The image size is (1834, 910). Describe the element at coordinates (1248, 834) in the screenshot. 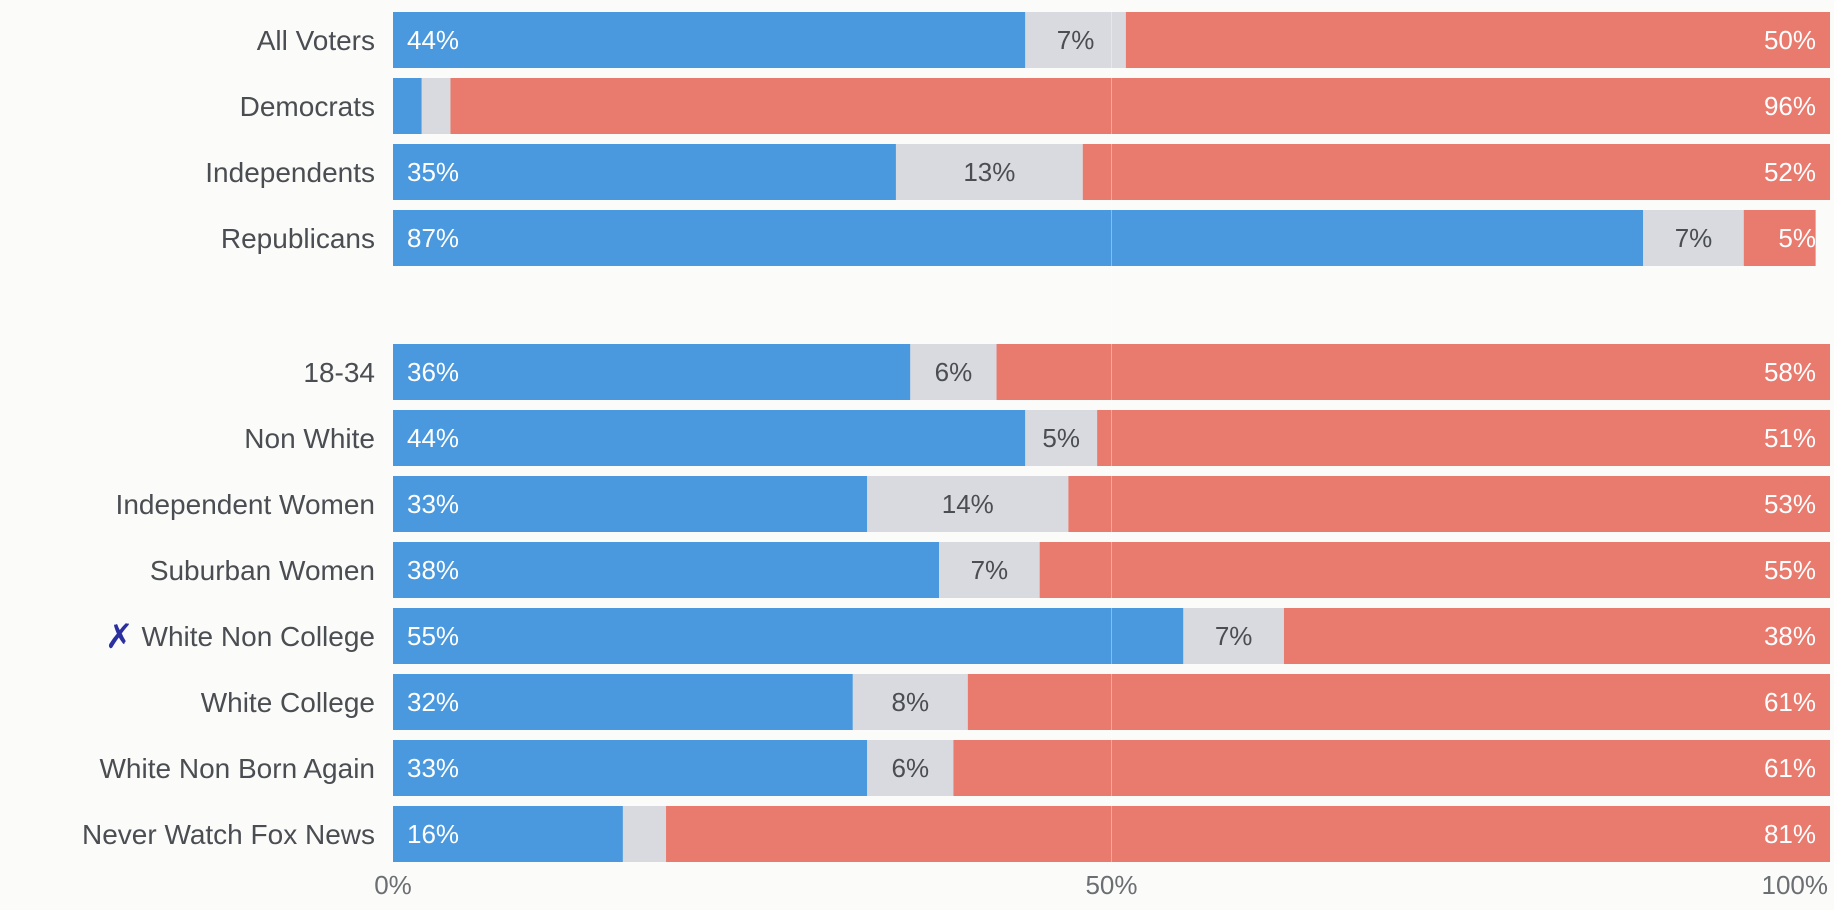

I see `bar-red-never-watch-fox-news` at that location.